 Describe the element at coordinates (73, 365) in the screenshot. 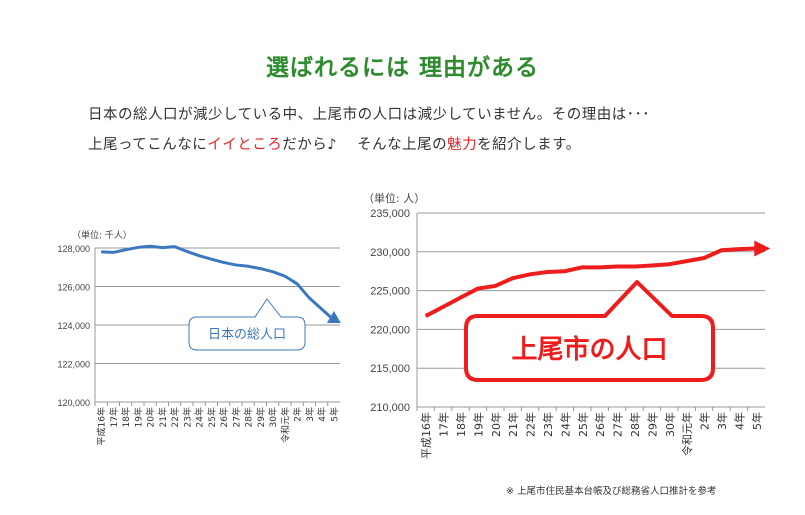

I see `y-tick-label: 122,000` at that location.